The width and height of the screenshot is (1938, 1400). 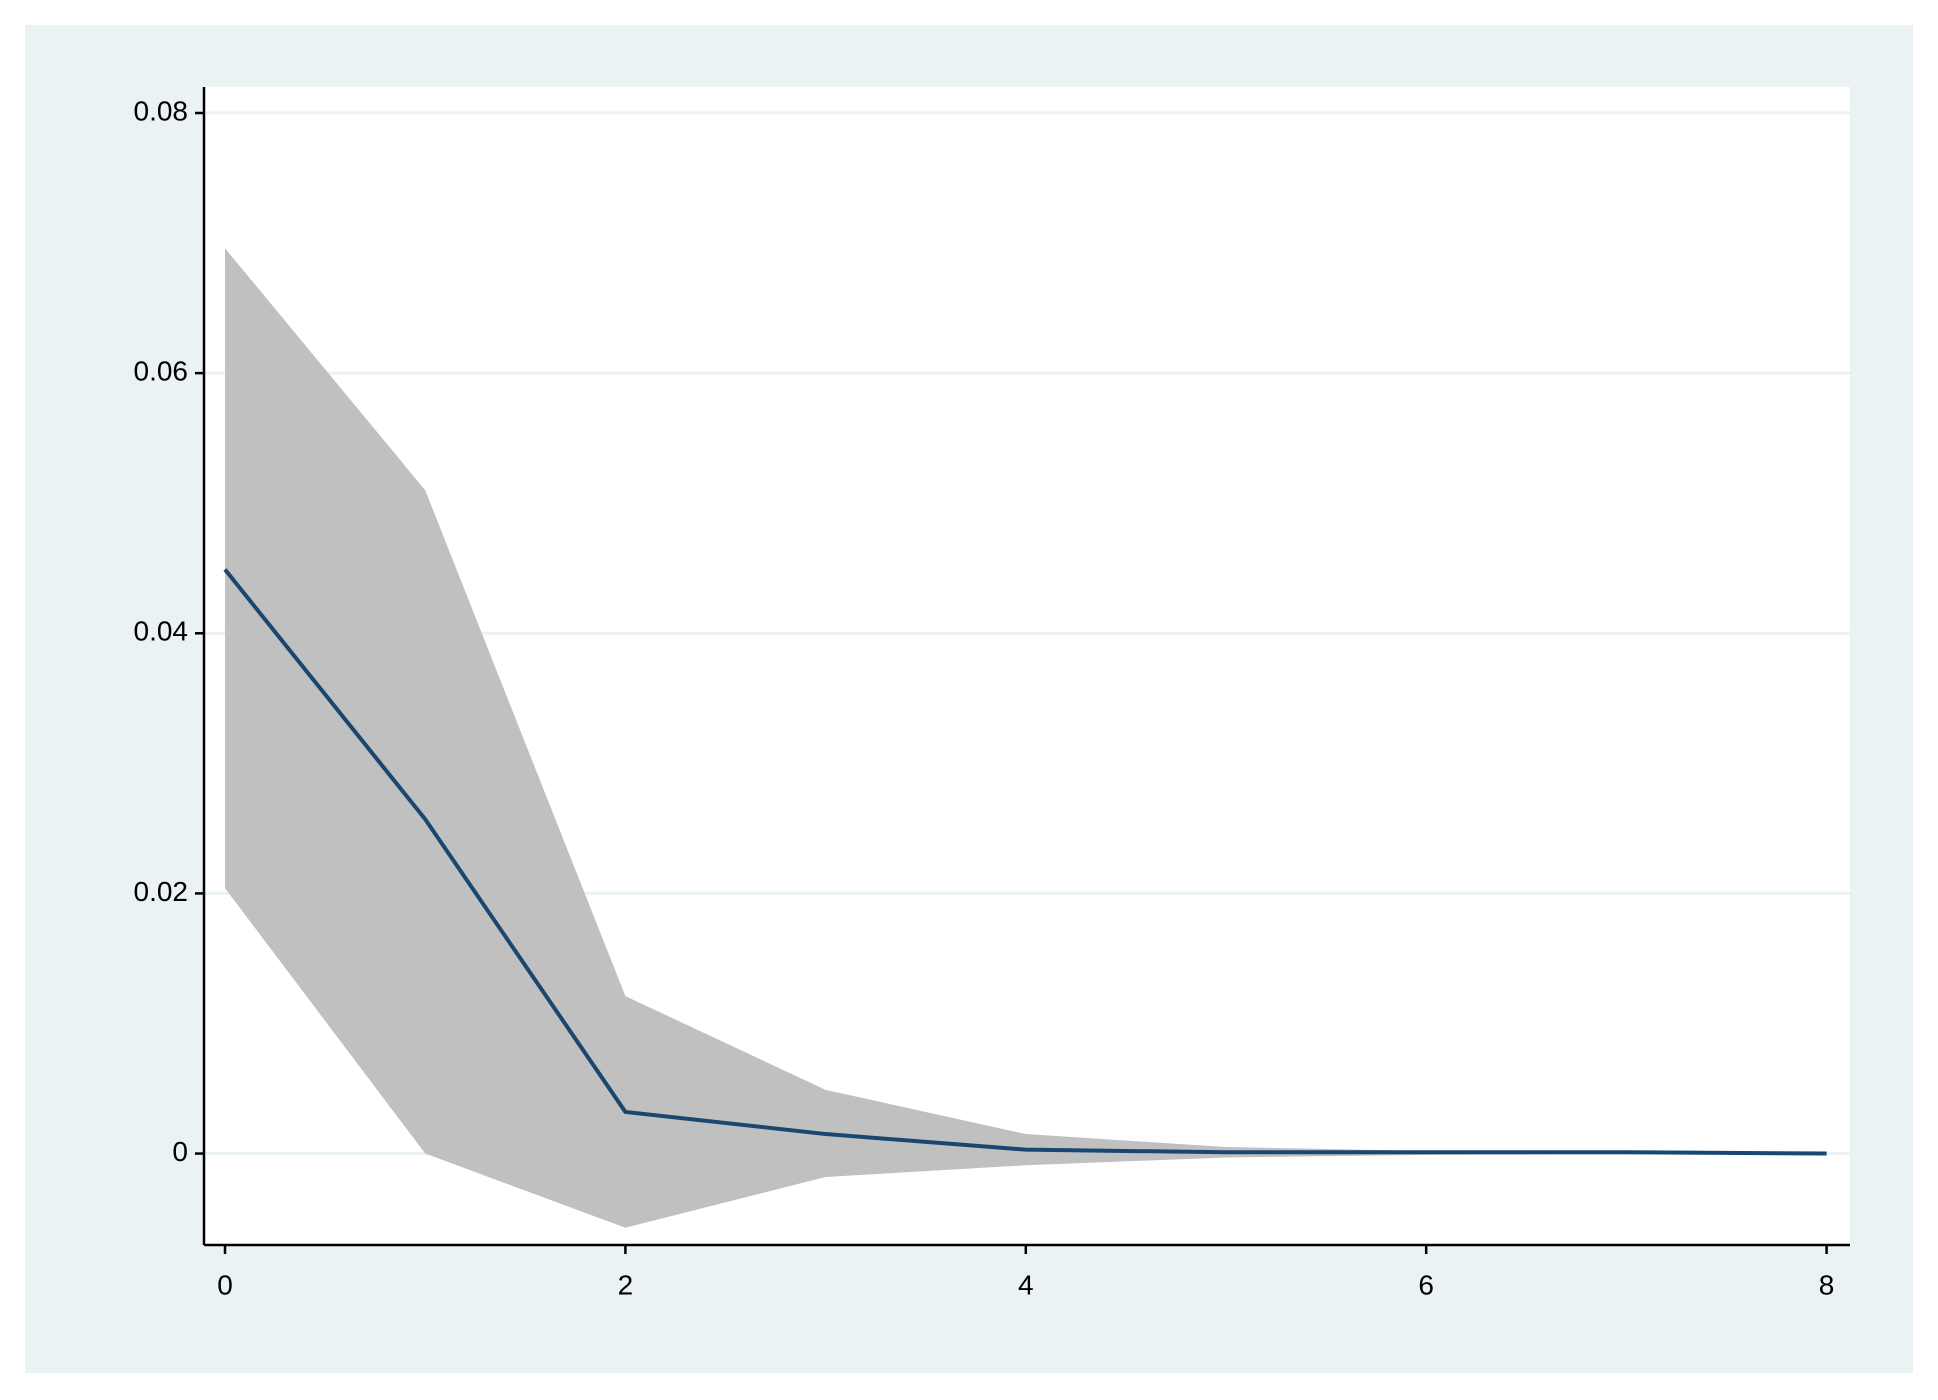 What do you see at coordinates (225, 1284) in the screenshot?
I see `x-tick-label: 0` at bounding box center [225, 1284].